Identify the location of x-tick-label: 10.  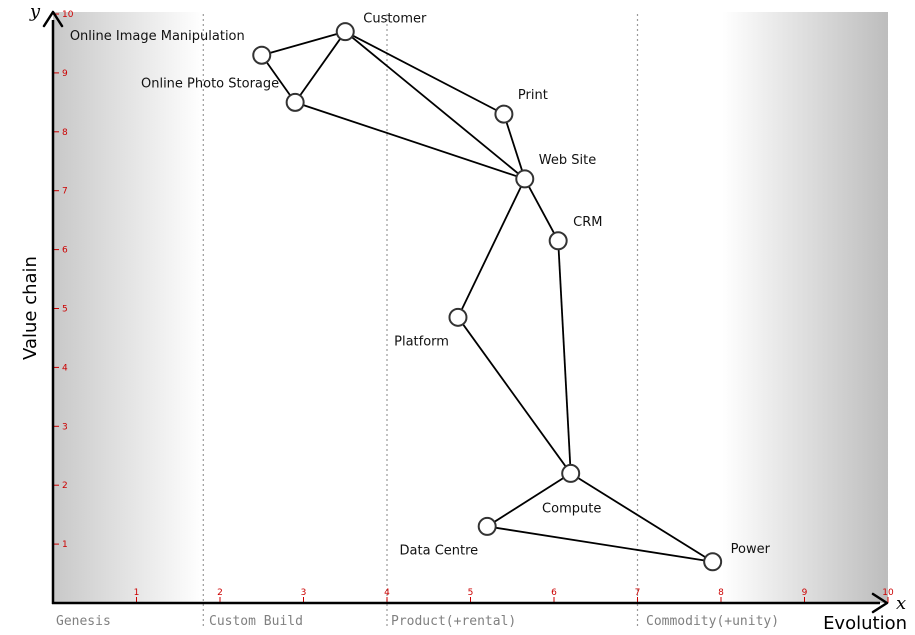
(888, 593).